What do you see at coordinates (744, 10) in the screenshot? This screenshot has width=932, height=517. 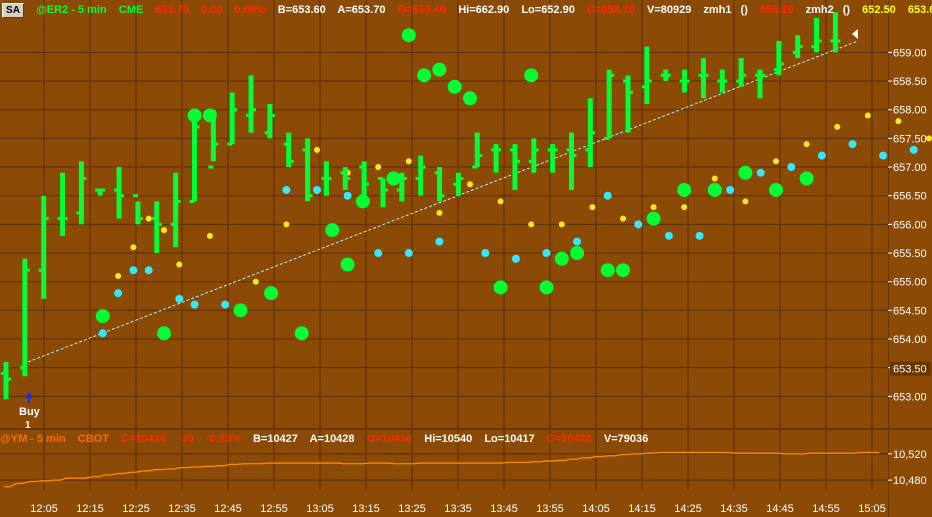 I see `study1-params: ()` at bounding box center [744, 10].